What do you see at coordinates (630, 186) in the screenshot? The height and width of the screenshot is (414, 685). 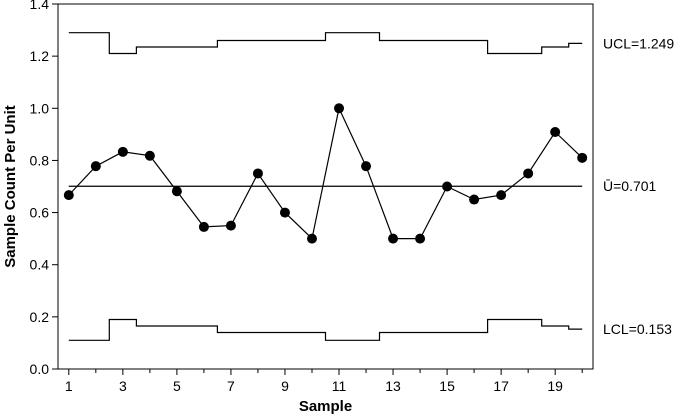 I see `center-line-label: Ū=0.701` at bounding box center [630, 186].